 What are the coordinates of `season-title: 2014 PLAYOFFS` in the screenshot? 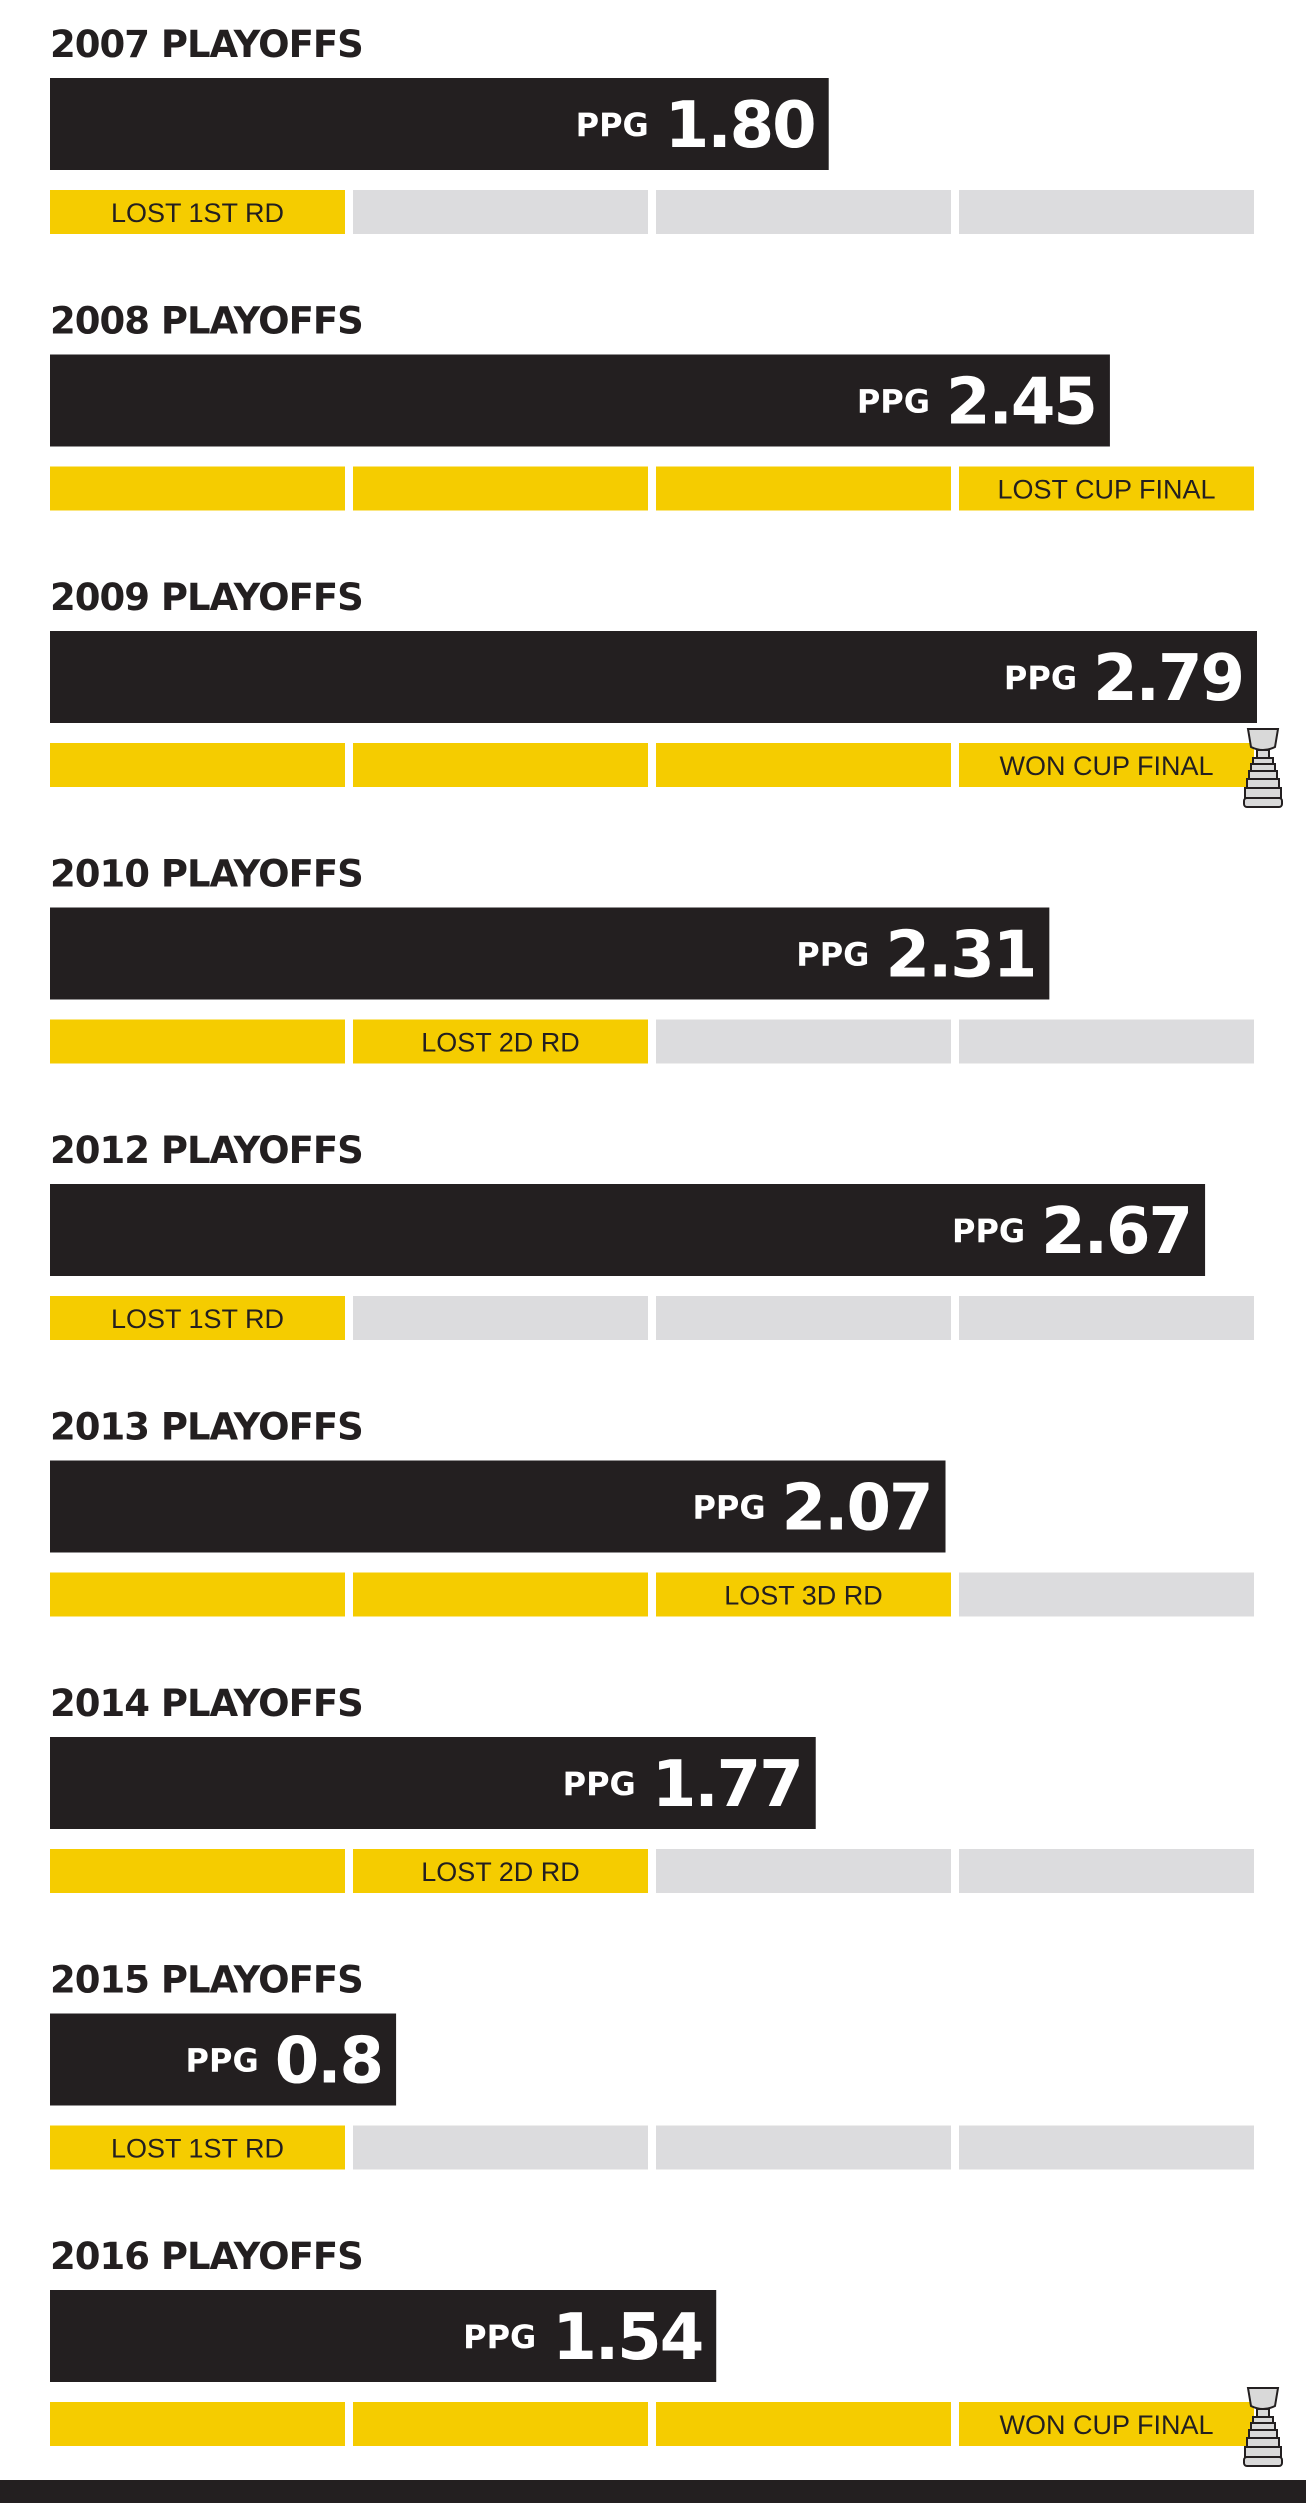 It's located at (206, 1703).